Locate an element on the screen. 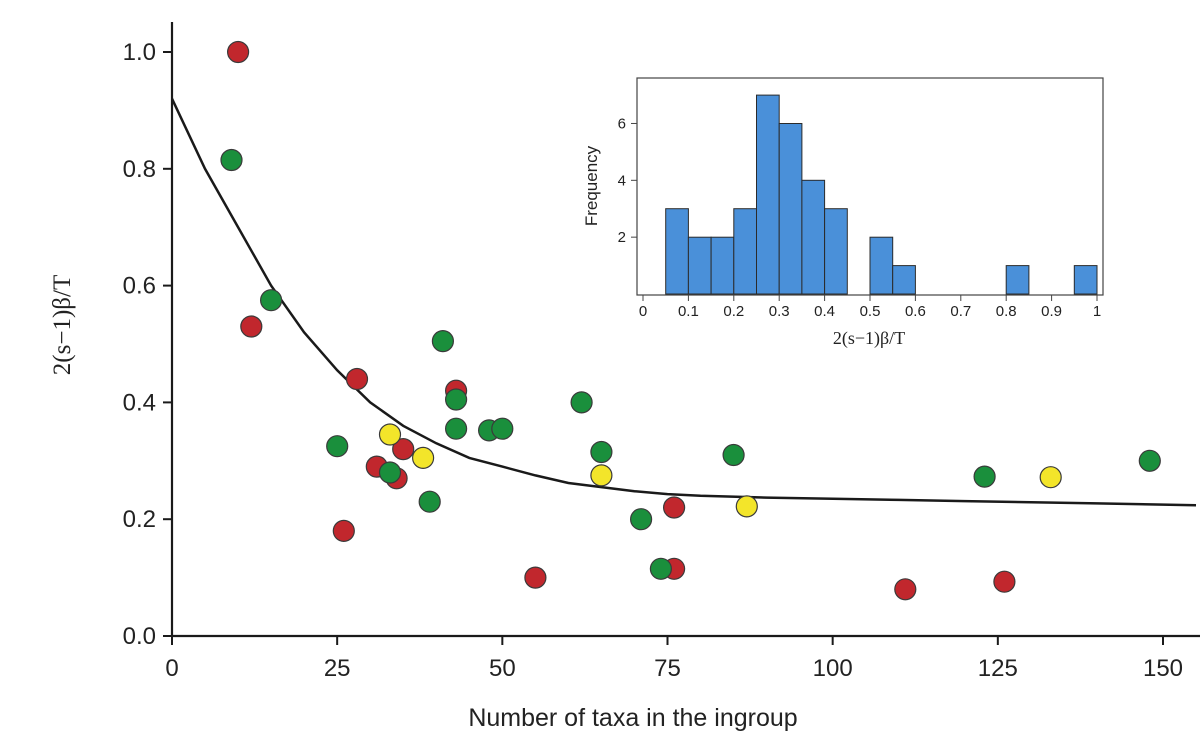  inset-x-axis-title: 2(s−1)β/T is located at coordinates (869, 338).